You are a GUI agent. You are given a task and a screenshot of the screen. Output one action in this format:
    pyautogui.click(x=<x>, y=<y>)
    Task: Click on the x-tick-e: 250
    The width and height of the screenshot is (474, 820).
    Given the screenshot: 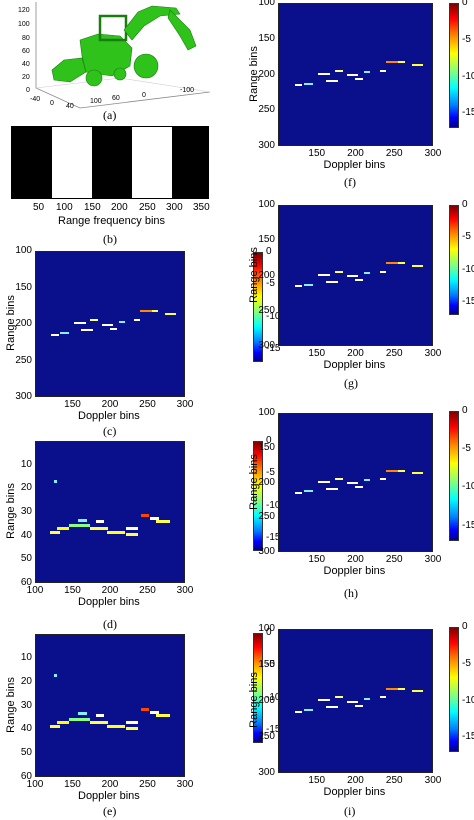 What is the action you would take?
    pyautogui.click(x=147, y=784)
    